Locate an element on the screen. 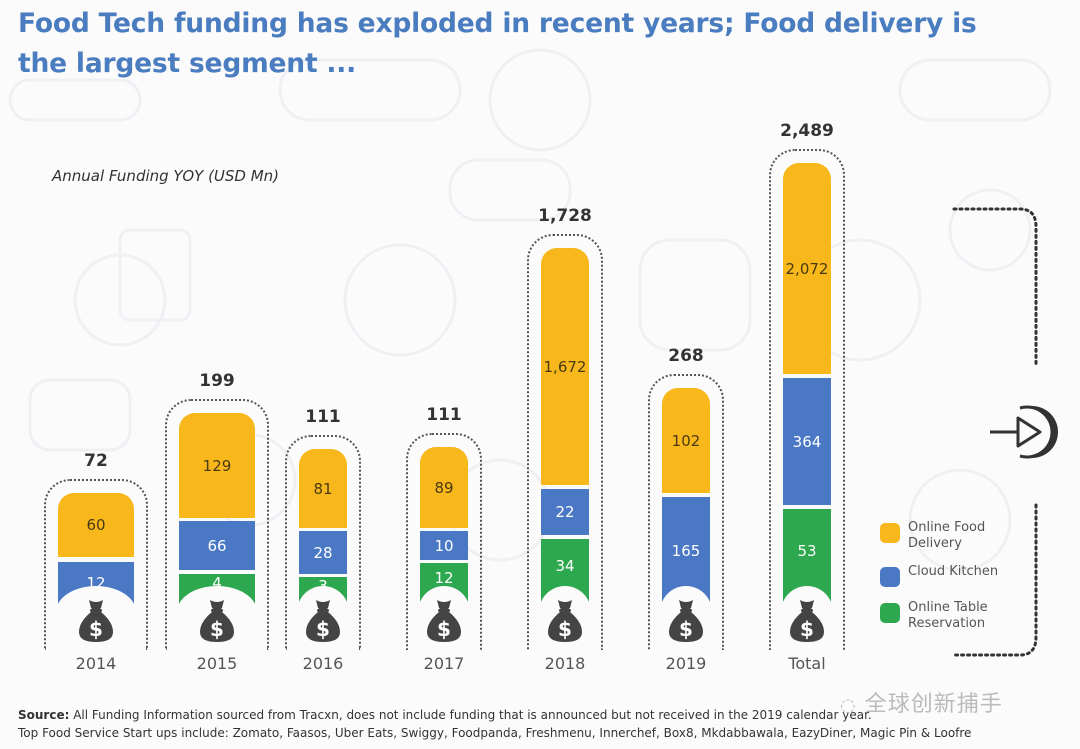  legend-label: Cloud Kitchen is located at coordinates (953, 571).